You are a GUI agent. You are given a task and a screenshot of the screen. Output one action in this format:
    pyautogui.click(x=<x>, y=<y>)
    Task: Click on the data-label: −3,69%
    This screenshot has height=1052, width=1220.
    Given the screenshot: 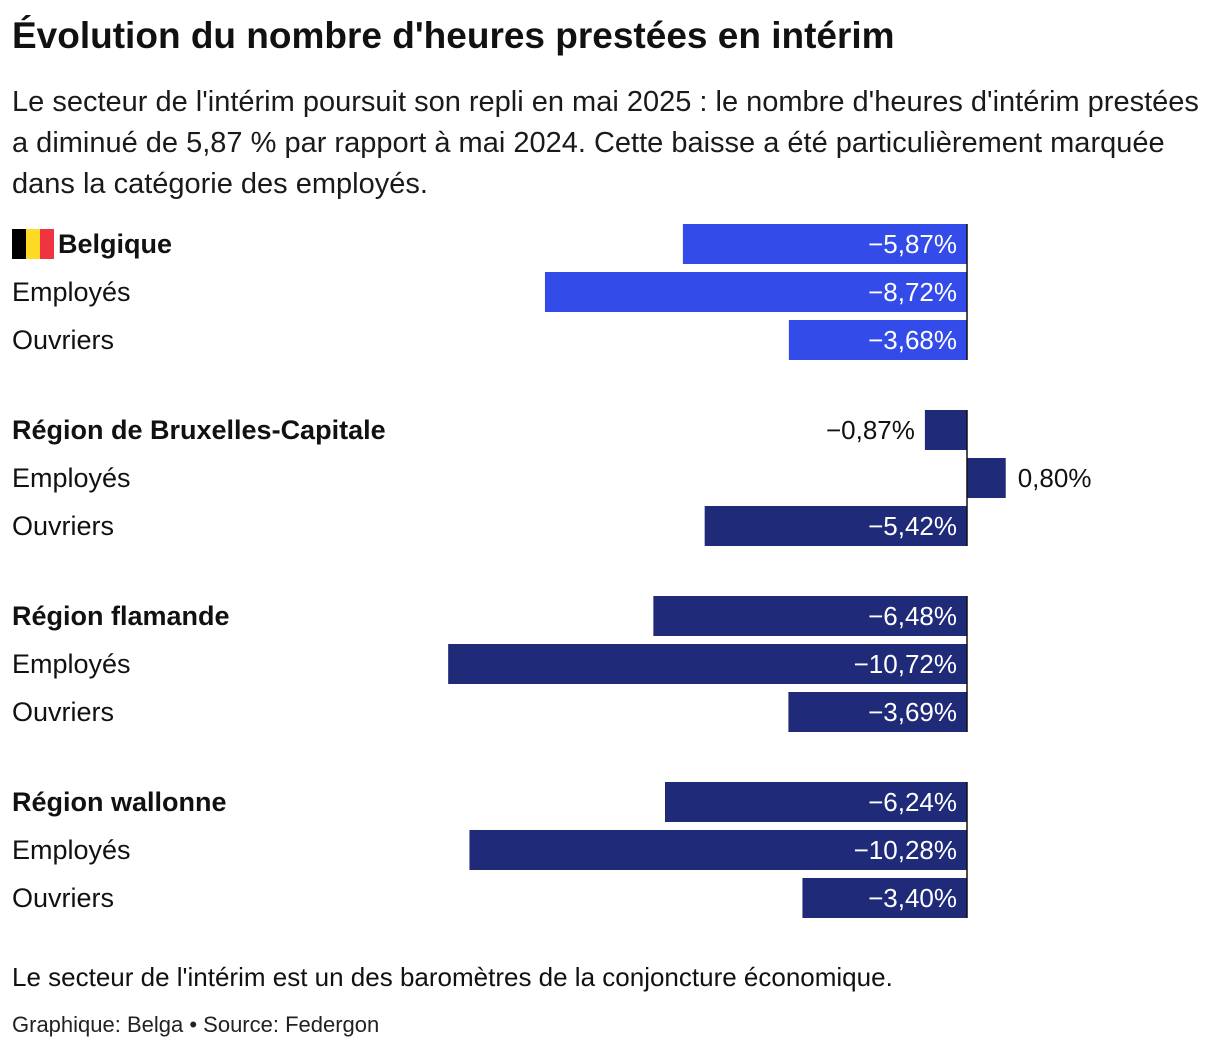 What is the action you would take?
    pyautogui.click(x=912, y=712)
    